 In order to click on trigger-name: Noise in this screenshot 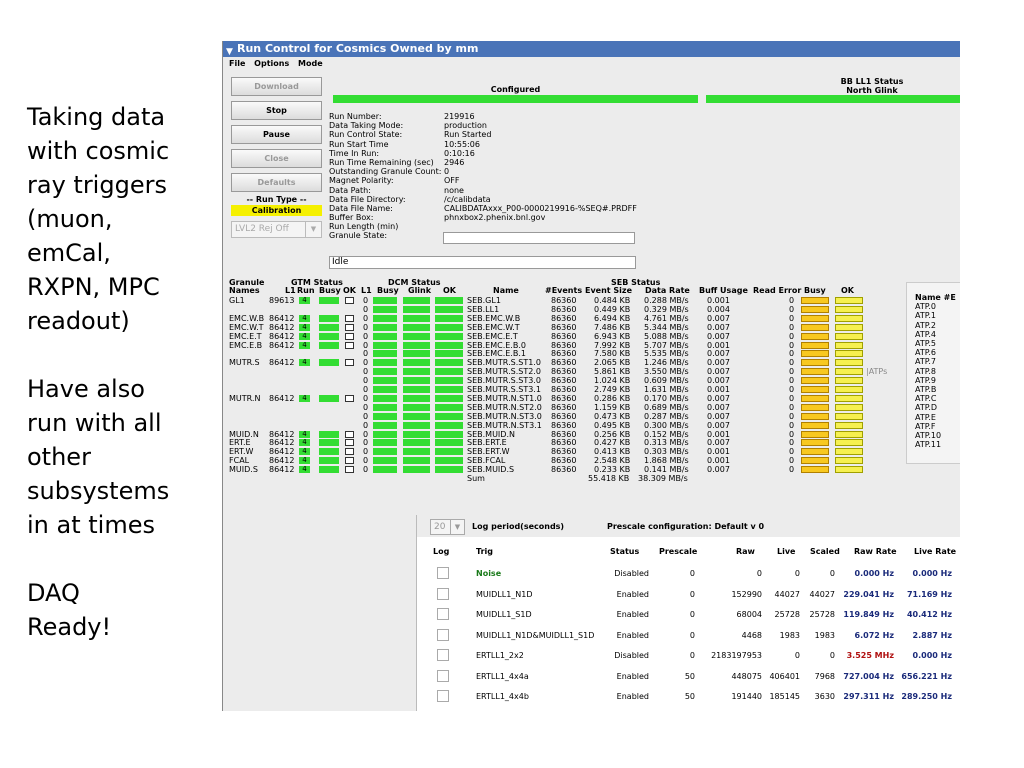, I will do `click(489, 573)`.